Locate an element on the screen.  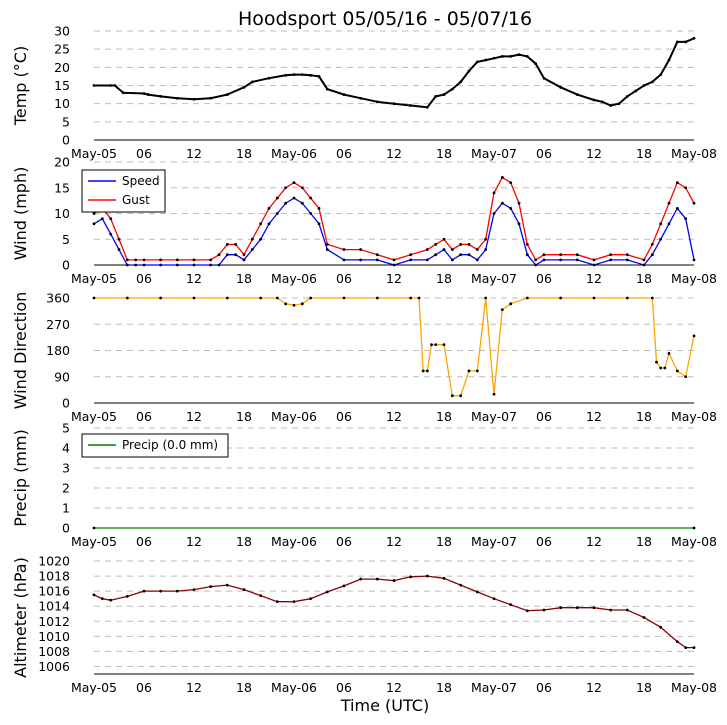
y-tick-label: 1008 is located at coordinates (54, 651).